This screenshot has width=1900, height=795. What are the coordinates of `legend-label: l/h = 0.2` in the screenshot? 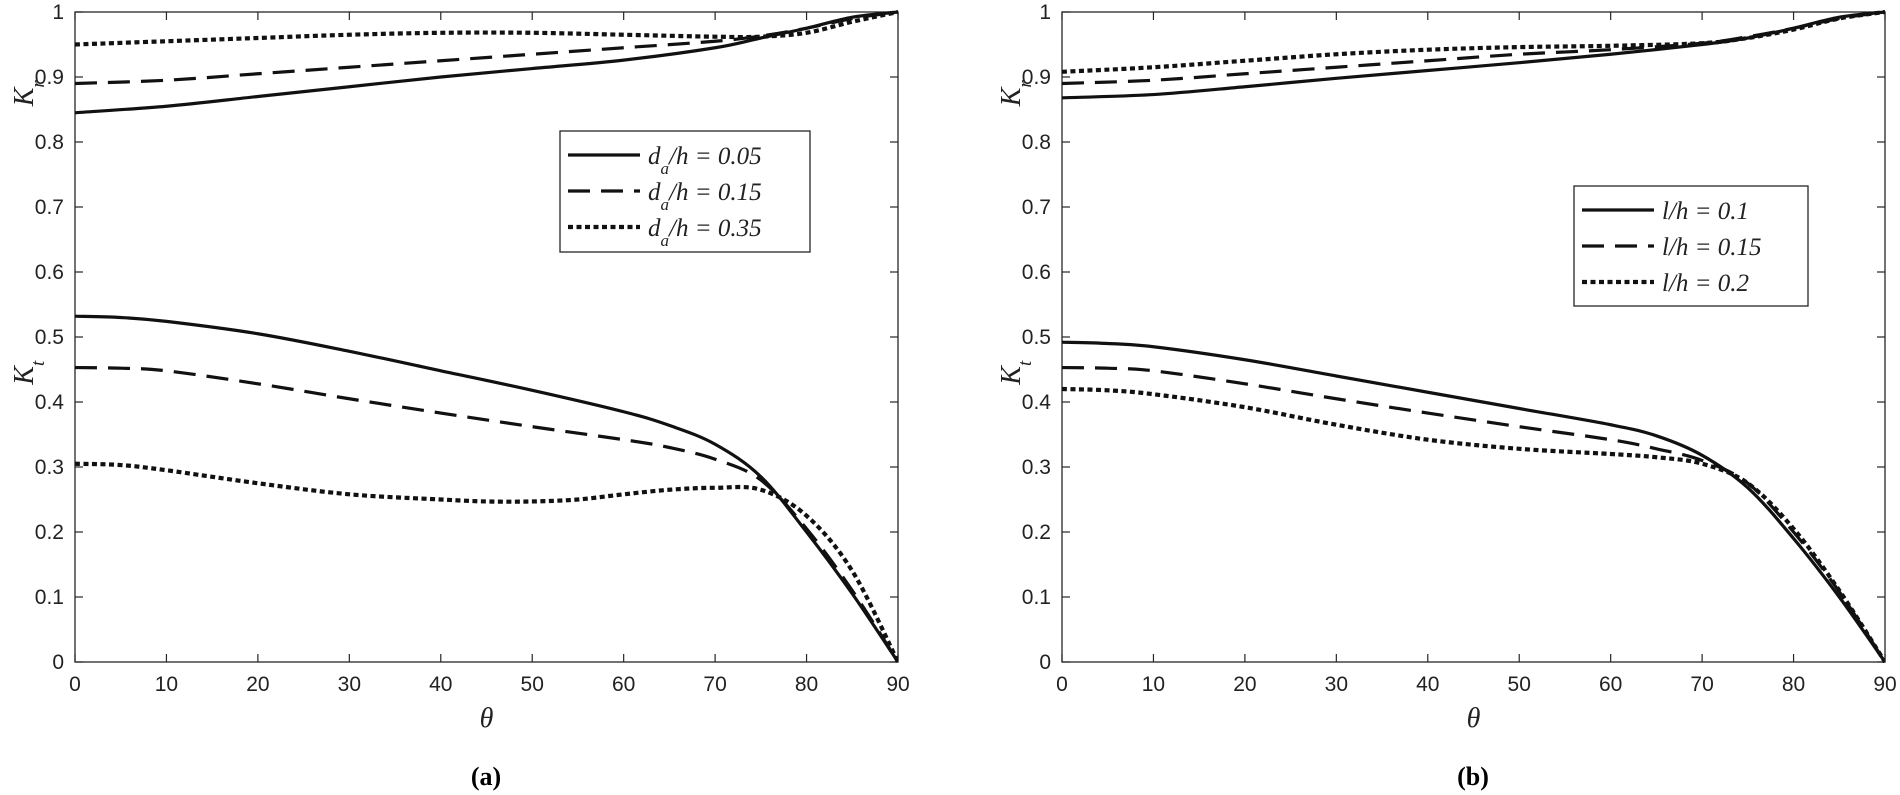 It's located at (1705, 283).